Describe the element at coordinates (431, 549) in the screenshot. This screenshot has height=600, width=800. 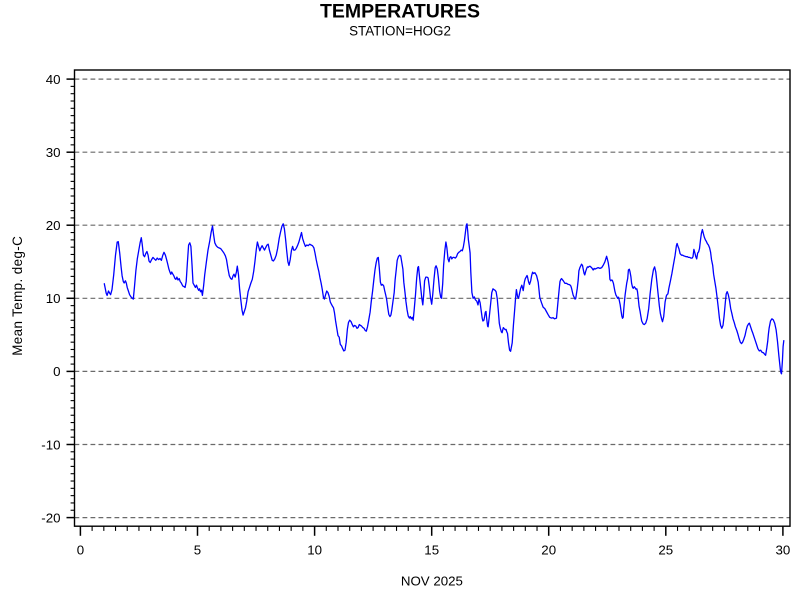
I see `svg-text: 15` at that location.